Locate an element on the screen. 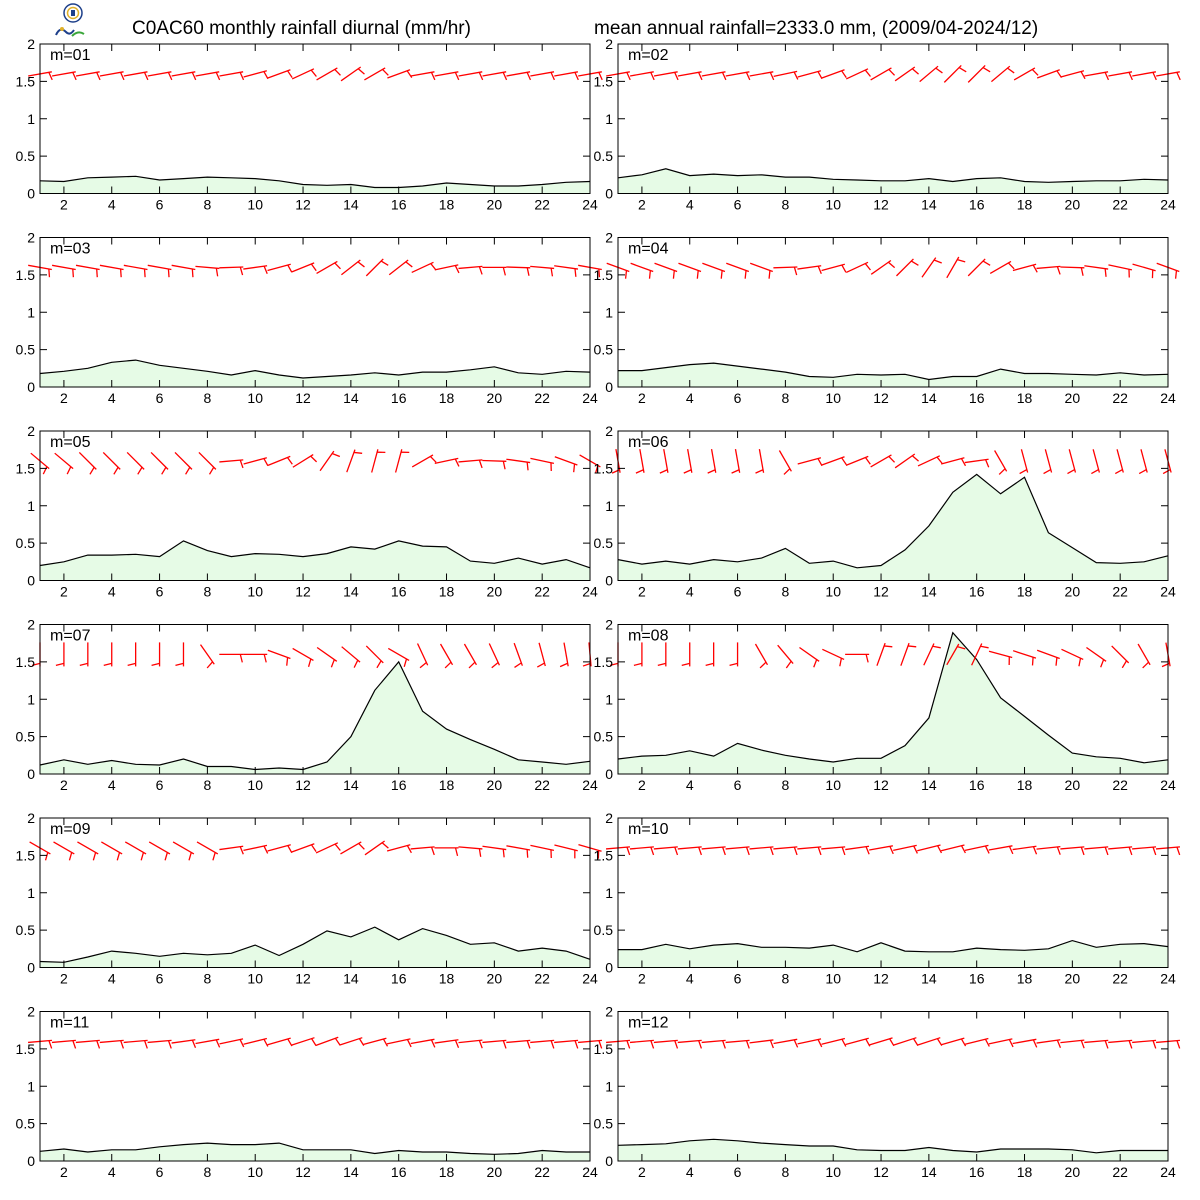  panel-m04: 00.511.522 4 6 8 10 12 14 16 18 20 22 24m=04 is located at coordinates (887, 318).